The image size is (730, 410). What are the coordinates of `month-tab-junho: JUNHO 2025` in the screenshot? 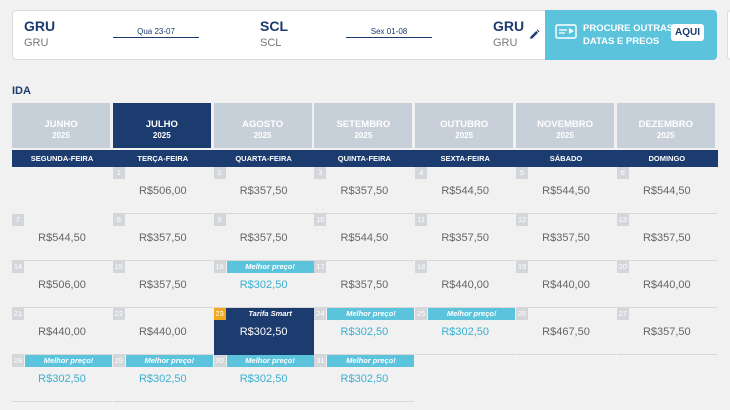 It's located at (61, 125).